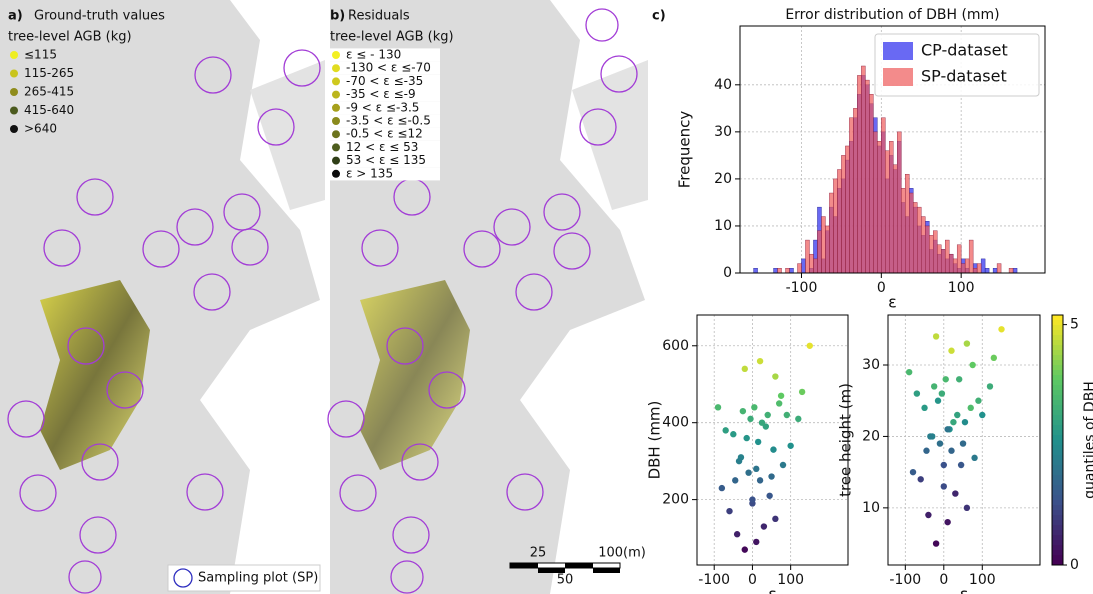  I want to click on panel-label: b), so click(337, 16).